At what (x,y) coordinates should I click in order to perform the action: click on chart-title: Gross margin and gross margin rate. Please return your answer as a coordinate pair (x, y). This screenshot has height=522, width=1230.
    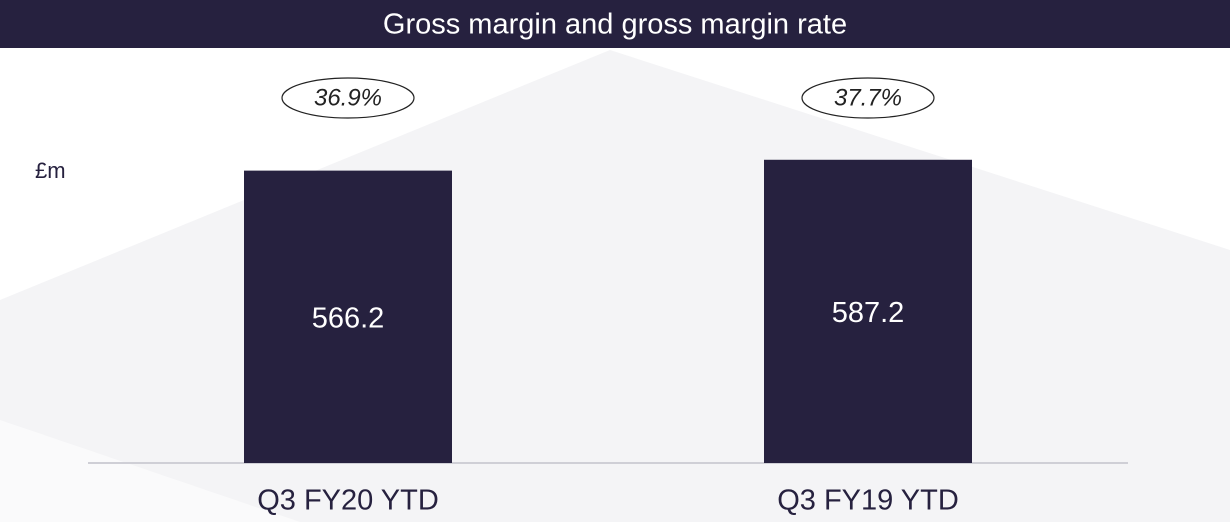
    Looking at the image, I should click on (615, 25).